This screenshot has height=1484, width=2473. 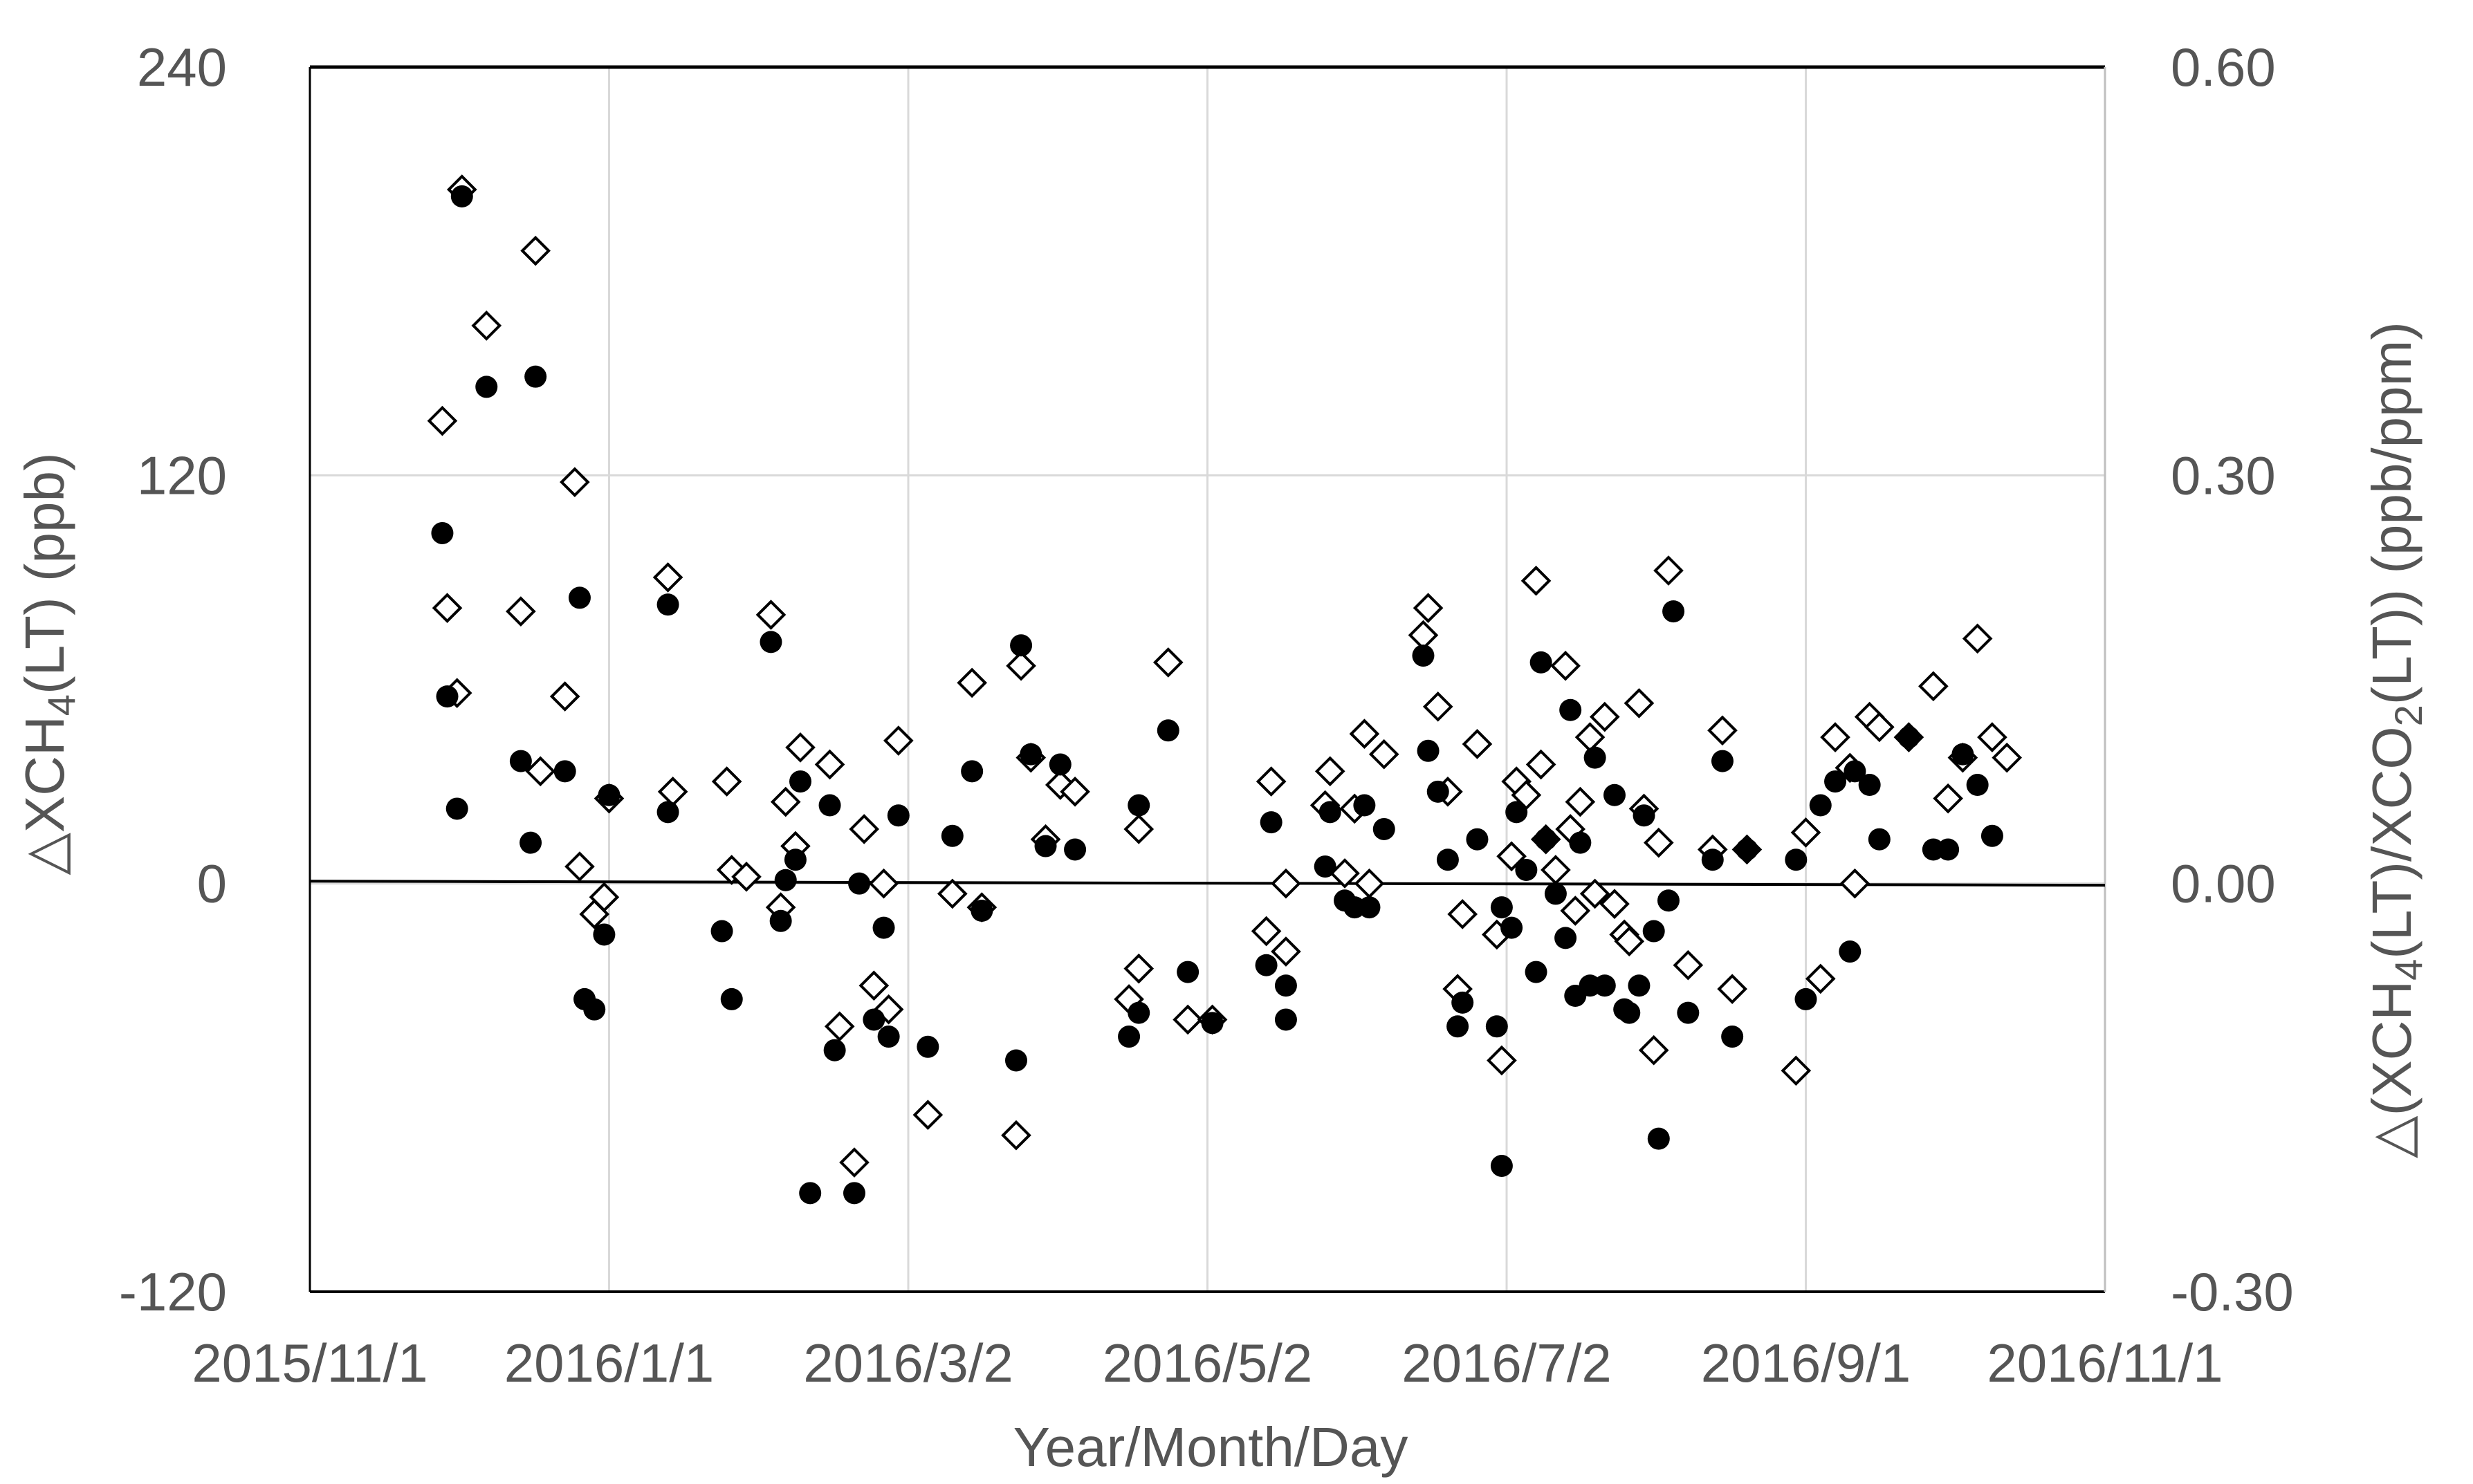 I want to click on x-tick-label: 2016/1/1, so click(x=609, y=1363).